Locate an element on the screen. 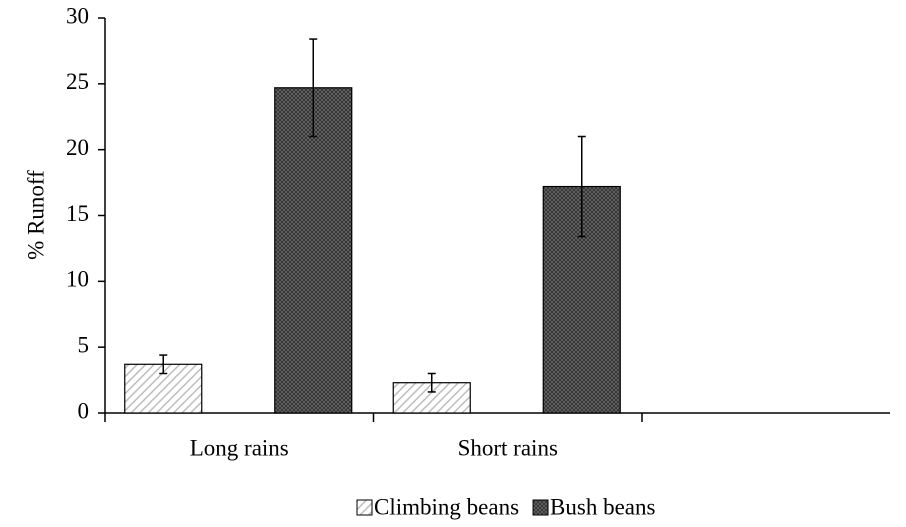 Image resolution: width=906 pixels, height=527 pixels. y-tick-label: 20 is located at coordinates (77, 147).